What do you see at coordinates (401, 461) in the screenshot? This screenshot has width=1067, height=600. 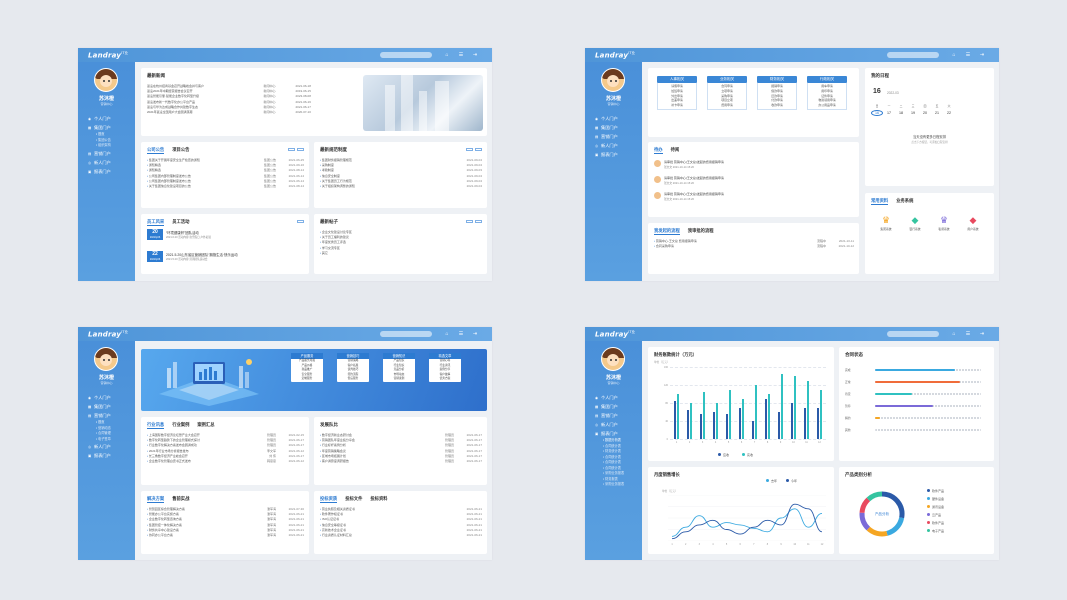 I see `list-item: 客户满意度调研报告 管理员 2021-06-17` at bounding box center [401, 461].